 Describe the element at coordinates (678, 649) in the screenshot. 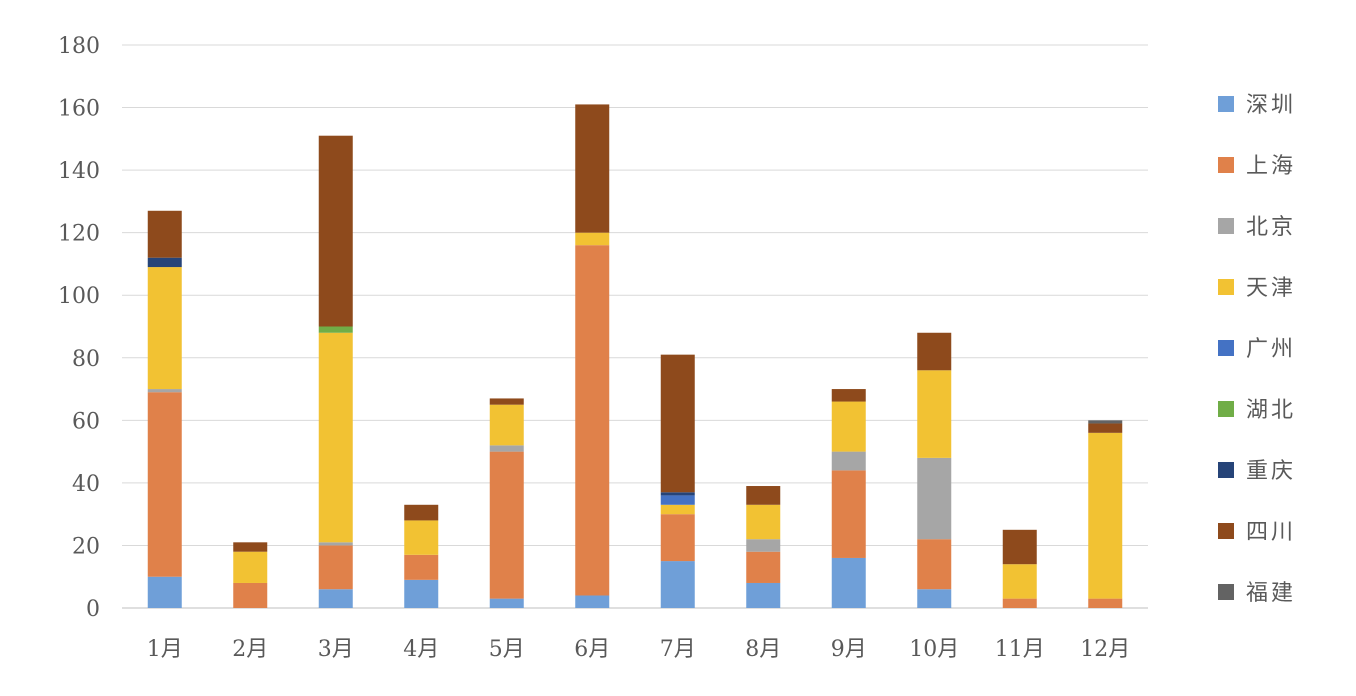

I see `x-tick-label: 7月` at that location.